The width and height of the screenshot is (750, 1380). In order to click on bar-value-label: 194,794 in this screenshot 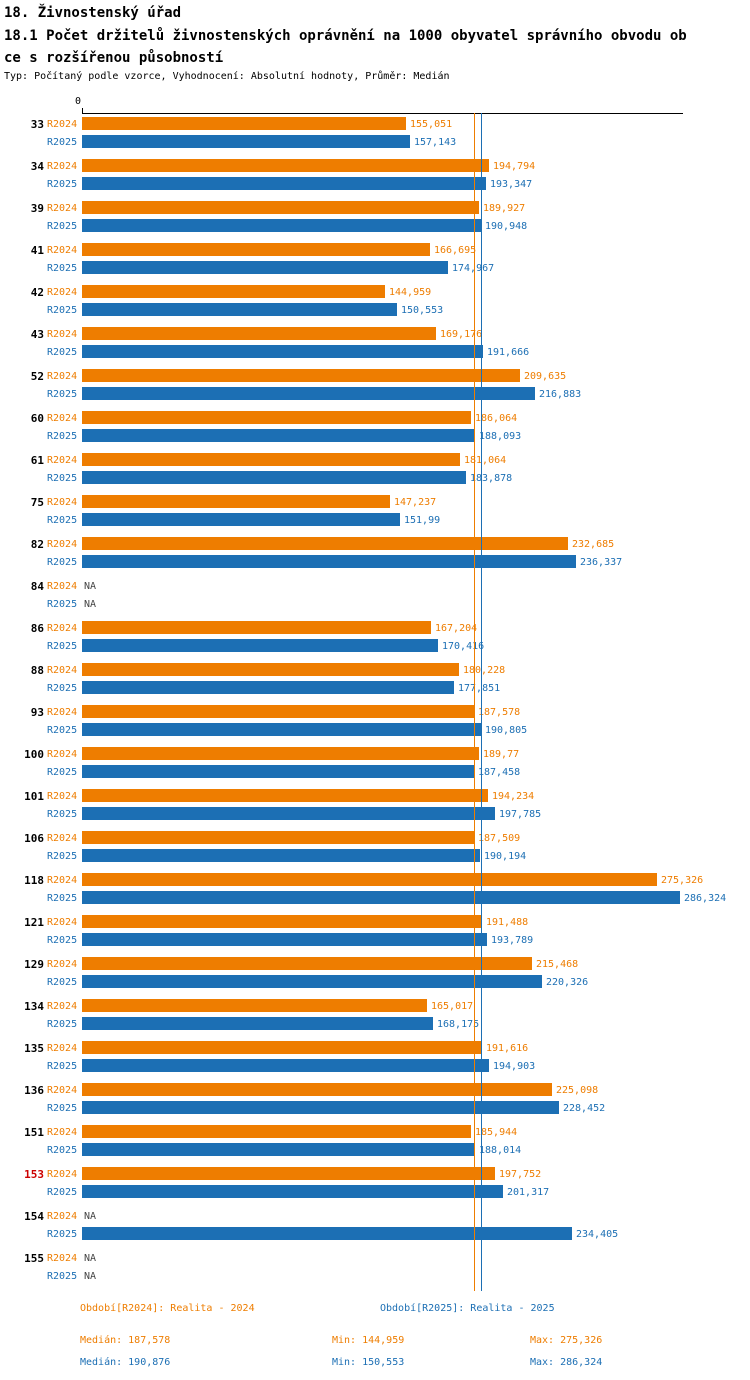, I will do `click(514, 166)`.